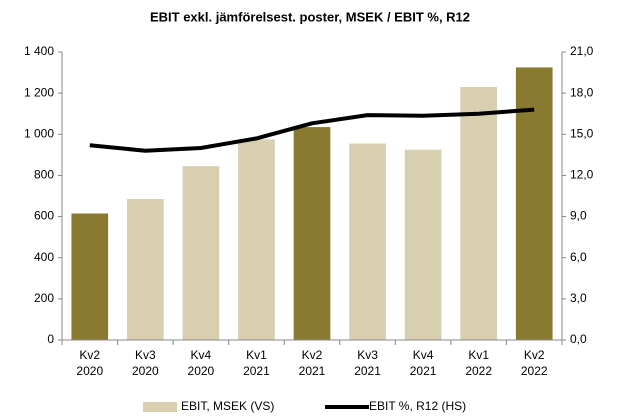 This screenshot has height=420, width=621. What do you see at coordinates (582, 51) in the screenshot?
I see `y2-tick-label: 21,0` at bounding box center [582, 51].